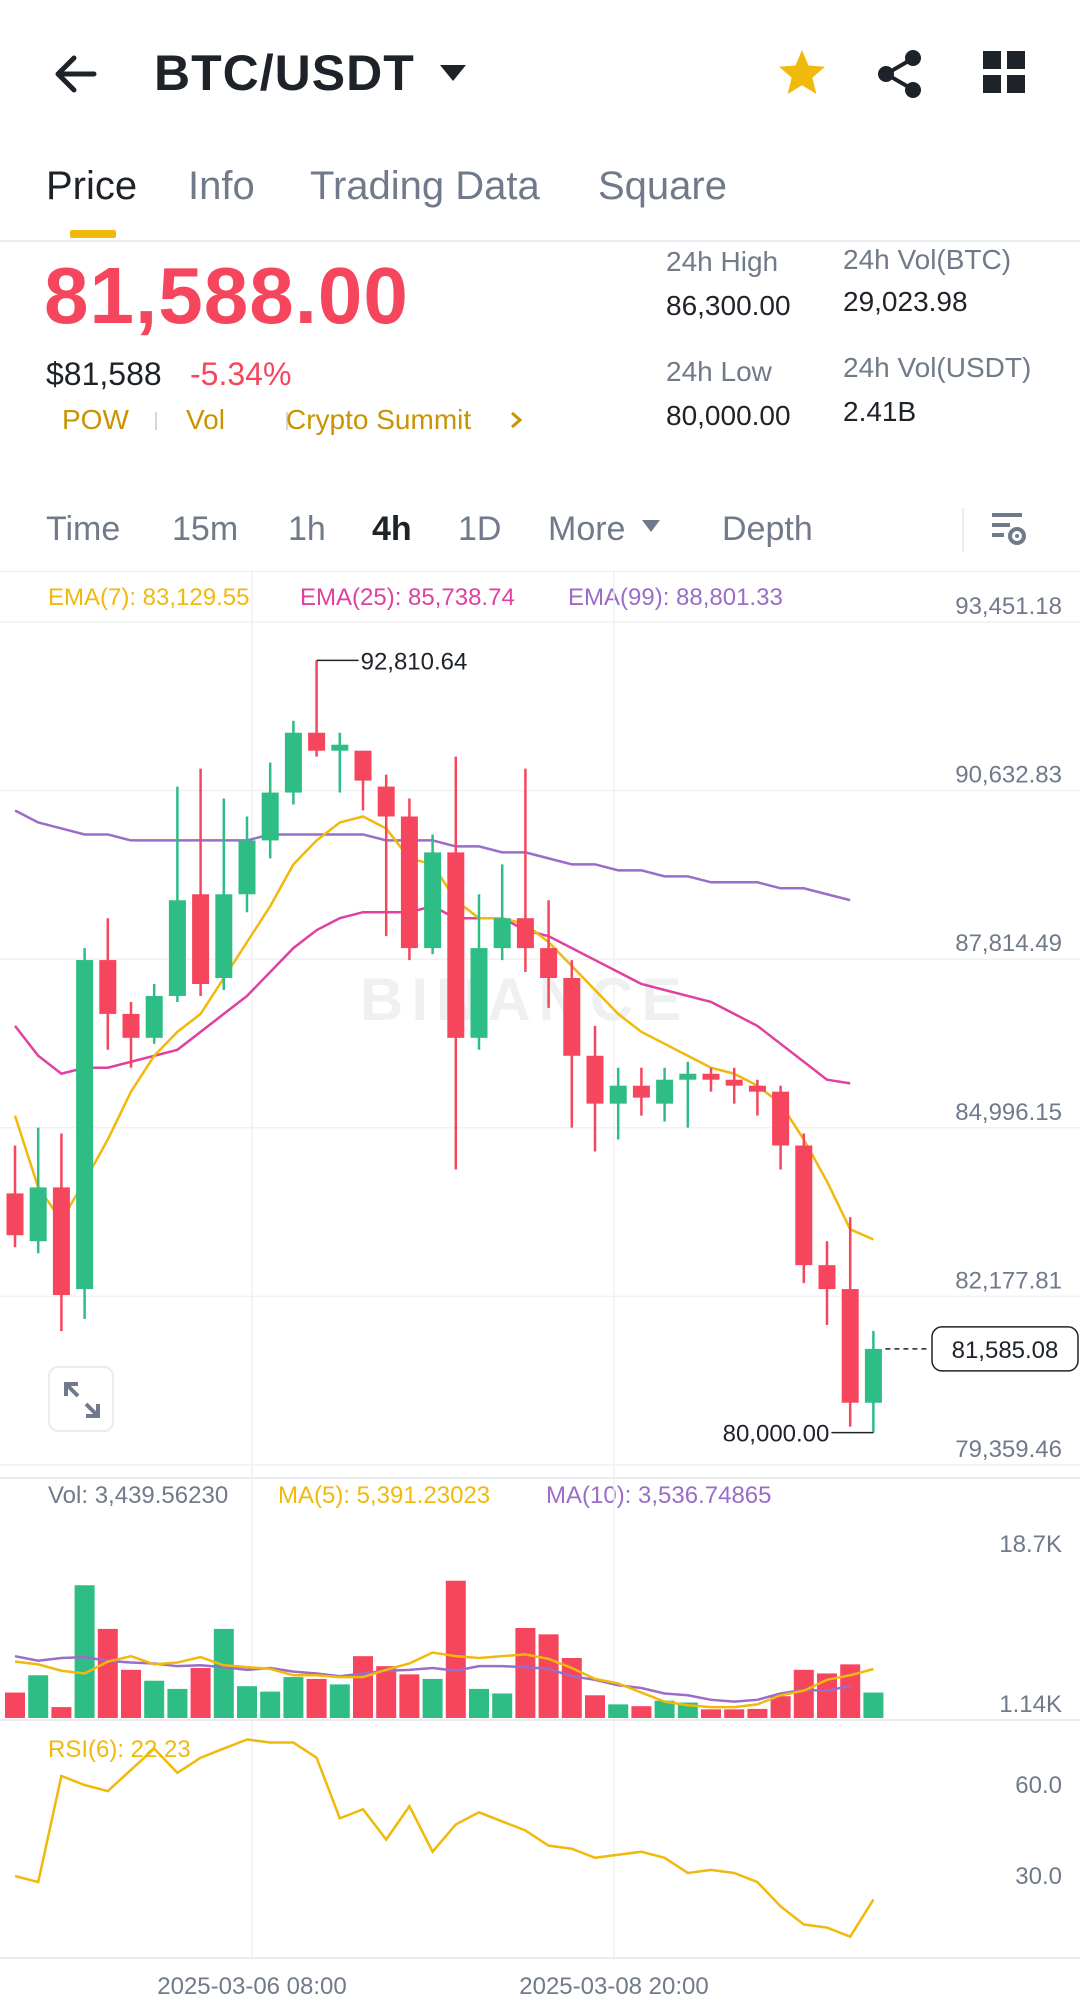  What do you see at coordinates (776, 1434) in the screenshot?
I see `low-marker-label: 80,000.00` at bounding box center [776, 1434].